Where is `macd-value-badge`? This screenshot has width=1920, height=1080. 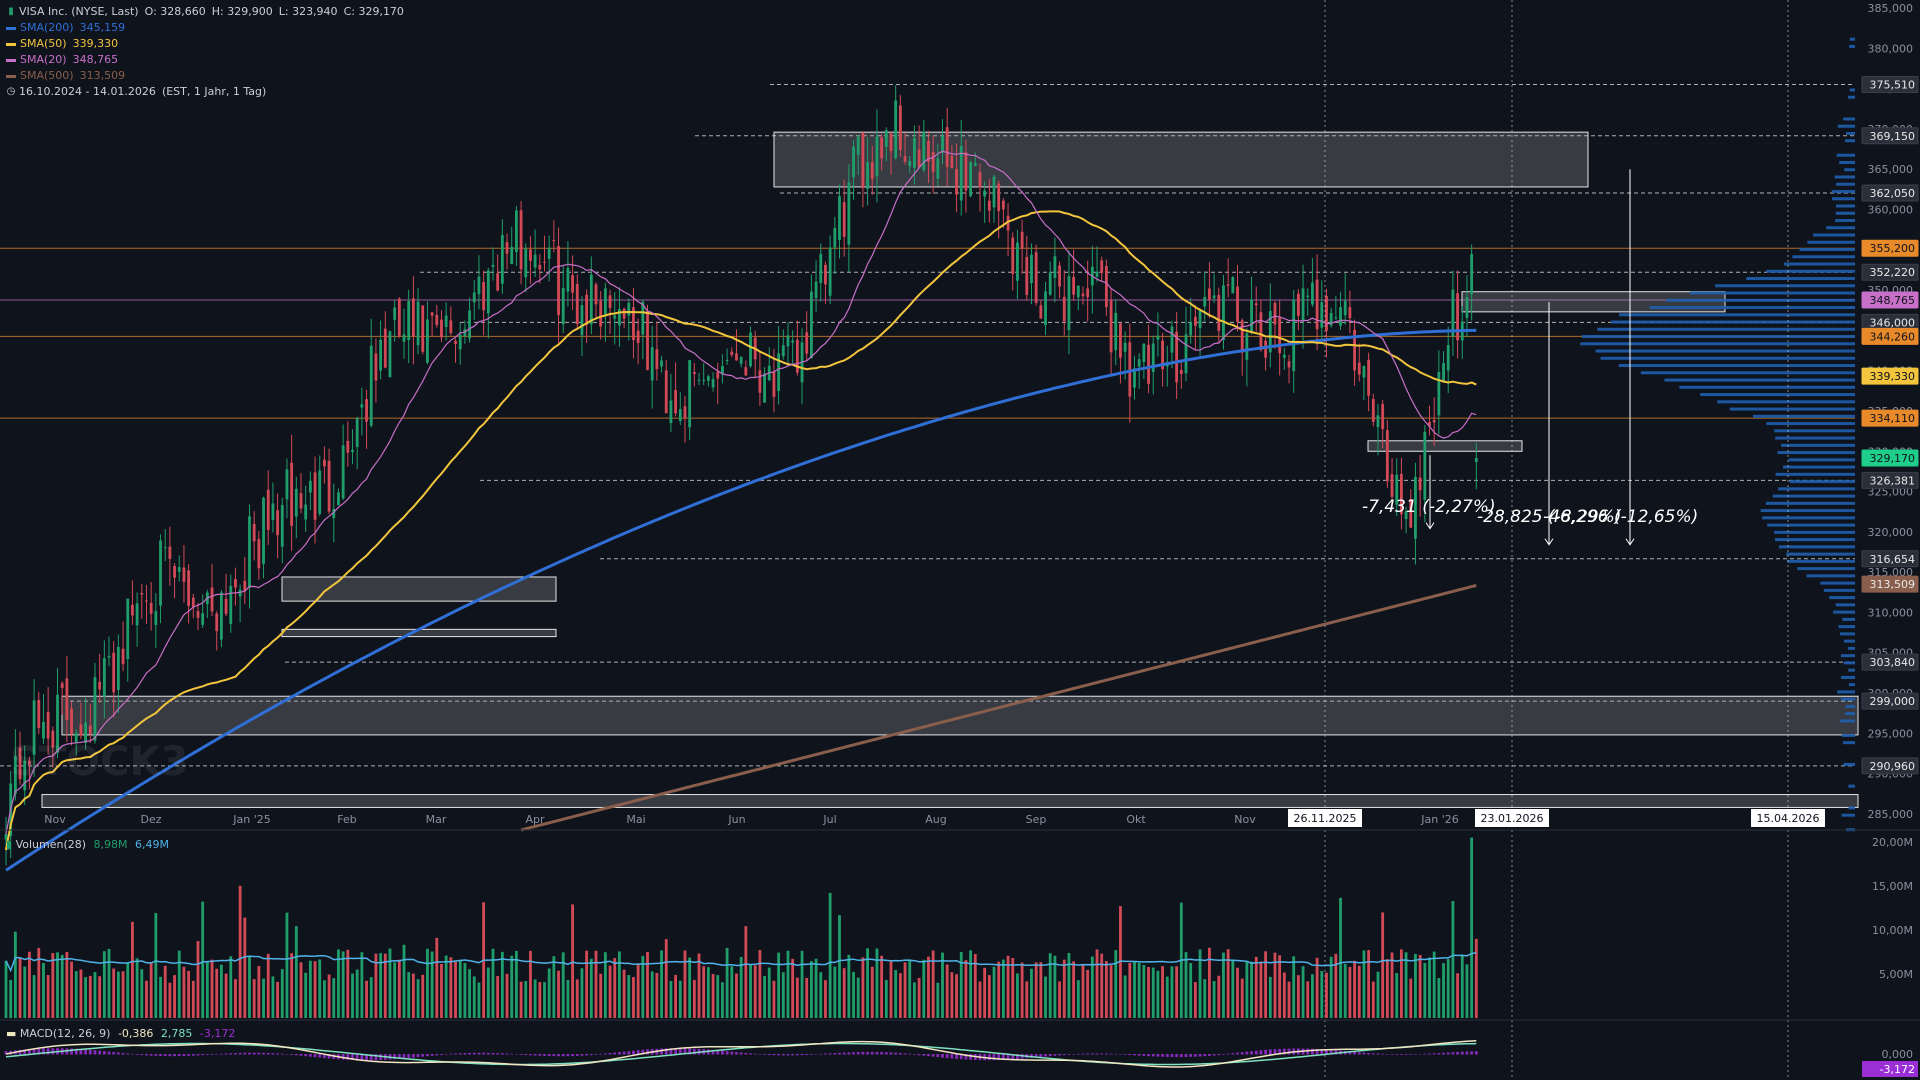 macd-value-badge is located at coordinates (1890, 1069).